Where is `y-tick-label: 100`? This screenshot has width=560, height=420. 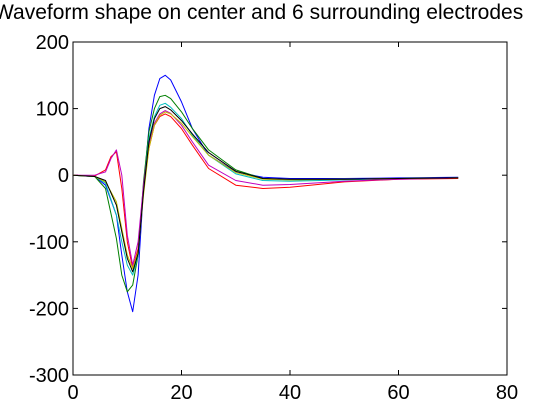
y-tick-label: 100 is located at coordinates (52, 110).